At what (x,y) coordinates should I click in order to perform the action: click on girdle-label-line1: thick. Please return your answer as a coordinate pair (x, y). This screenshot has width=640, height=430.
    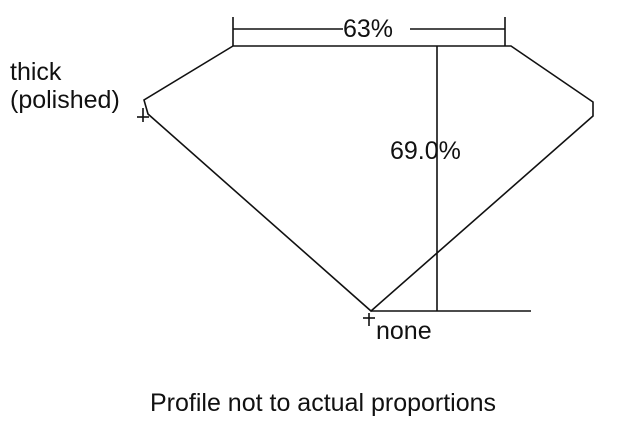
    Looking at the image, I should click on (36, 72).